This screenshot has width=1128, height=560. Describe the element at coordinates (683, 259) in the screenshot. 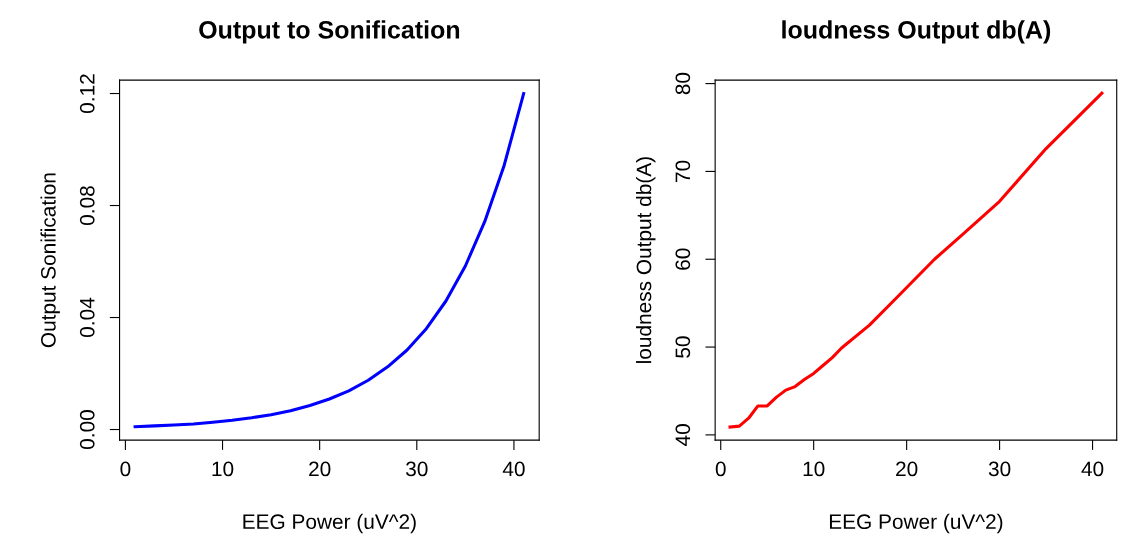

I see `y-tick-label: 60` at that location.